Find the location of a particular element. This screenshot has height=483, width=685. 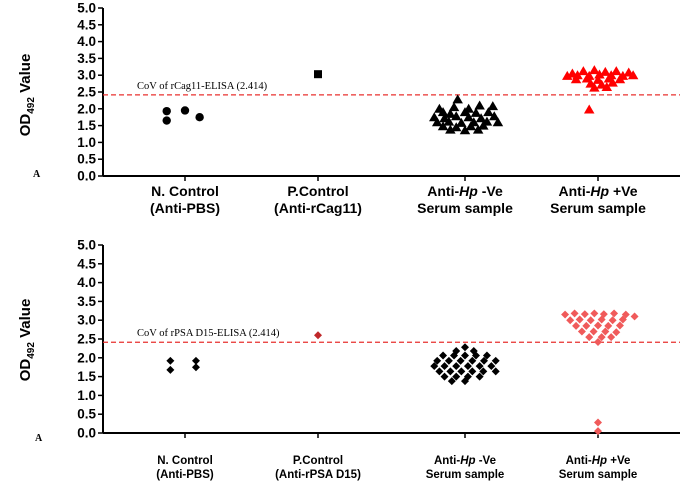

cutoff-label: CoV of rPSA D15-ELISA (2.414) is located at coordinates (208, 333).